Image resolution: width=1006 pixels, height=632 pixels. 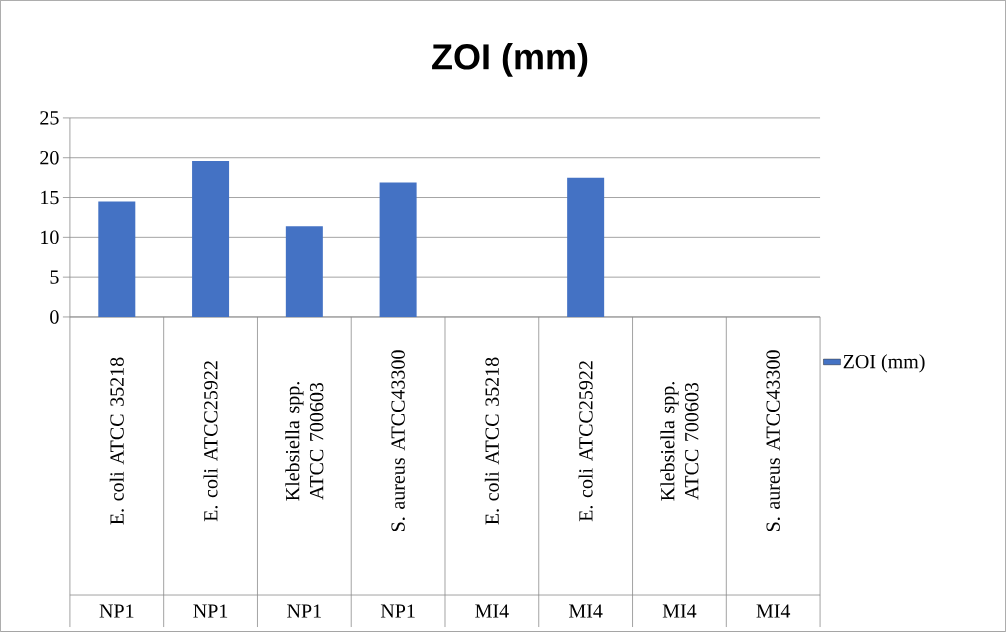 What do you see at coordinates (510, 60) in the screenshot?
I see `chart-title: ZOI (mm)` at bounding box center [510, 60].